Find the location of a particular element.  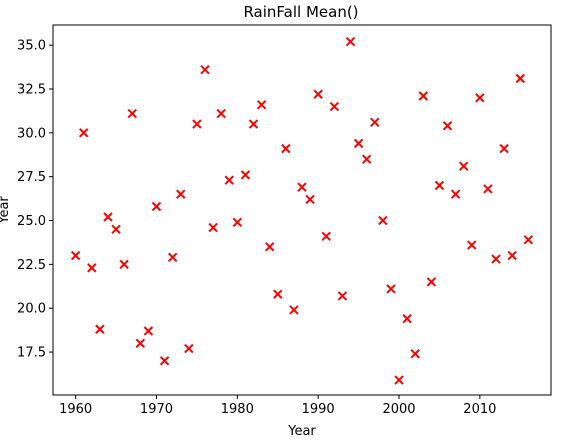

x-axis-label: Year is located at coordinates (301, 431).